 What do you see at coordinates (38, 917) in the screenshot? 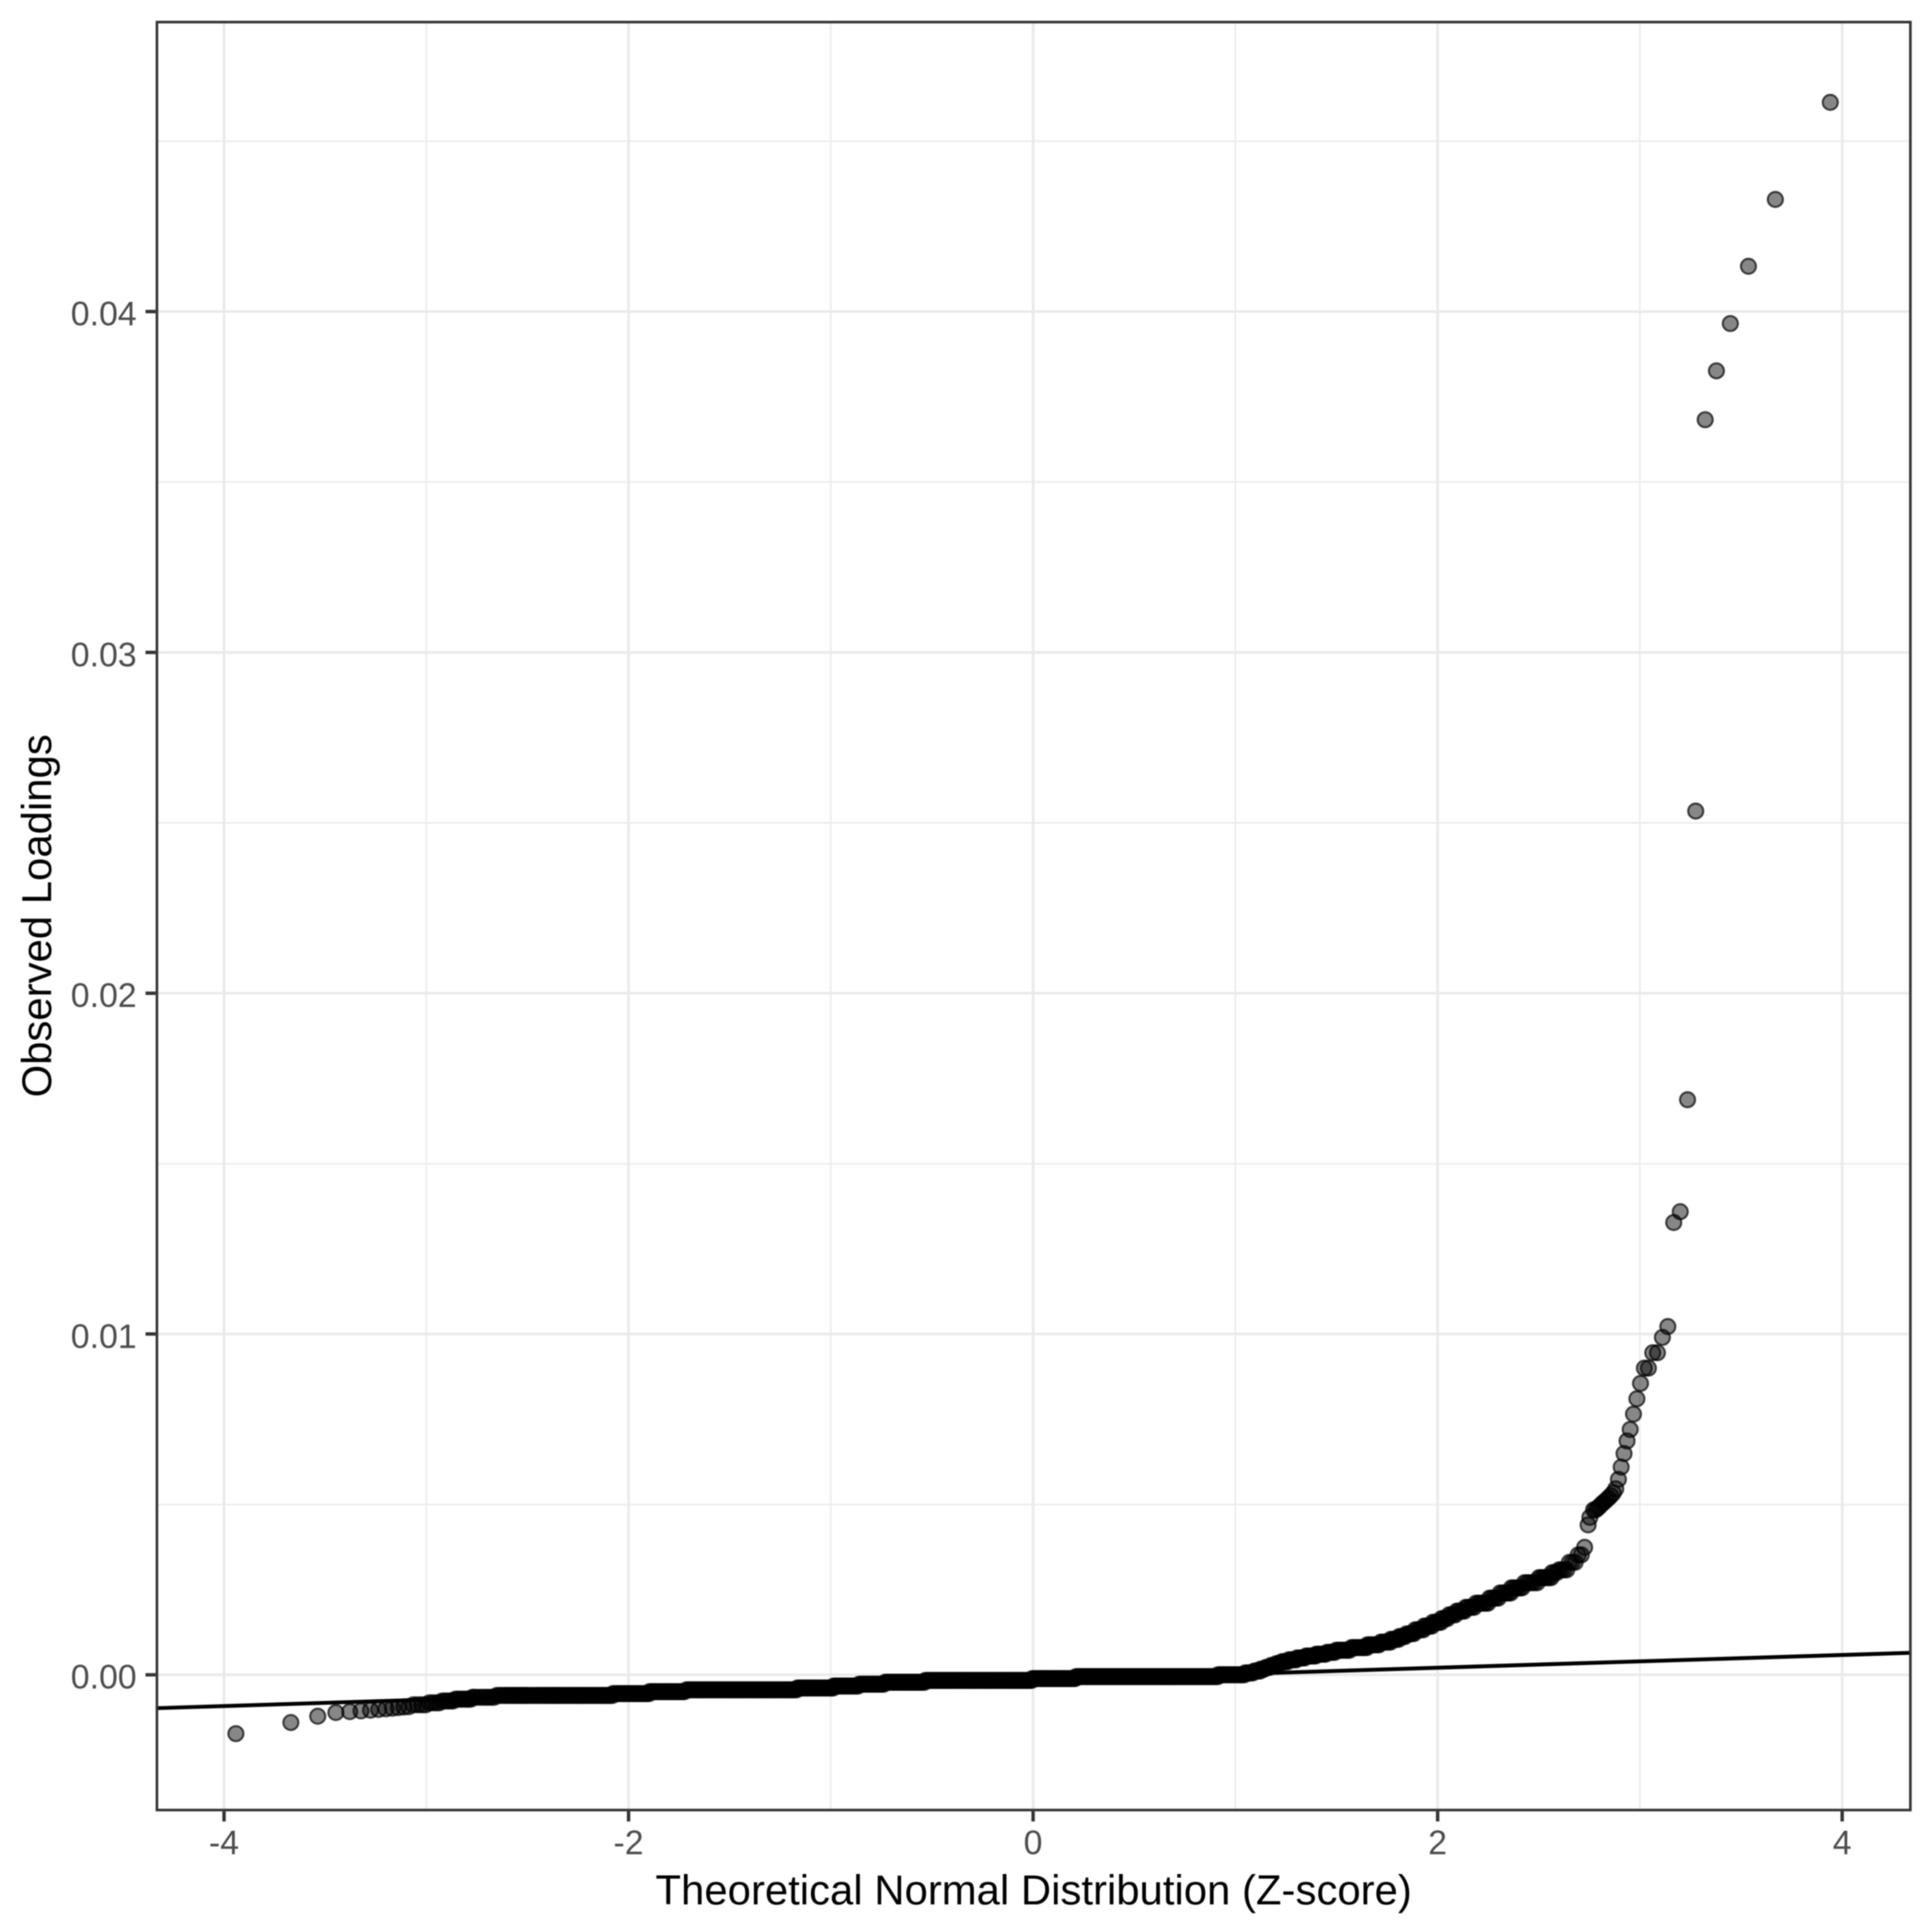
I see `svg-text: Observed Loadings` at bounding box center [38, 917].